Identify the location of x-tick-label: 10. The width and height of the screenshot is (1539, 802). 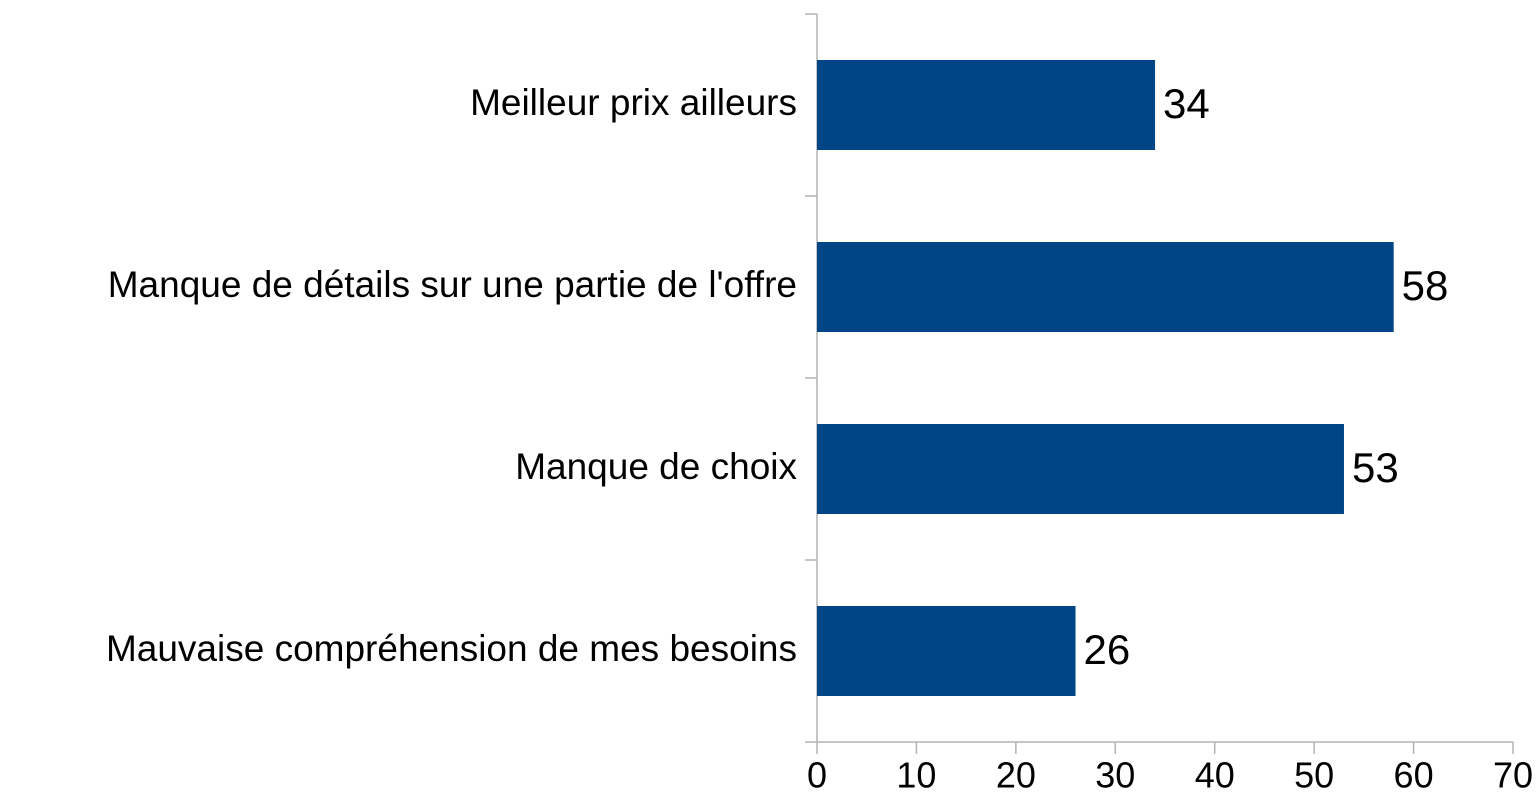
(916, 775).